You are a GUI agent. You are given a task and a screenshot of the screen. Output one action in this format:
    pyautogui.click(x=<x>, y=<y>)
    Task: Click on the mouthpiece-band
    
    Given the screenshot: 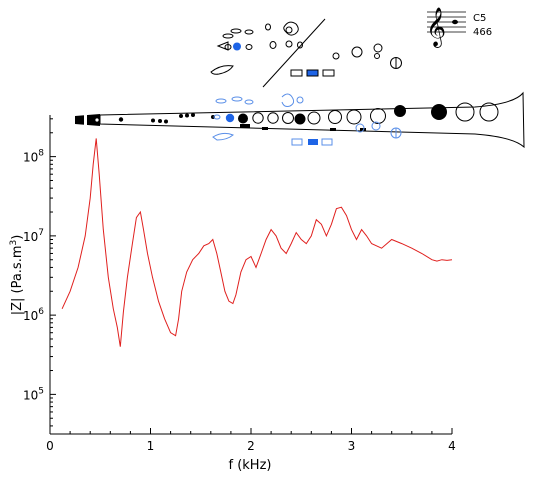 What is the action you would take?
    pyautogui.click(x=85, y=120)
    